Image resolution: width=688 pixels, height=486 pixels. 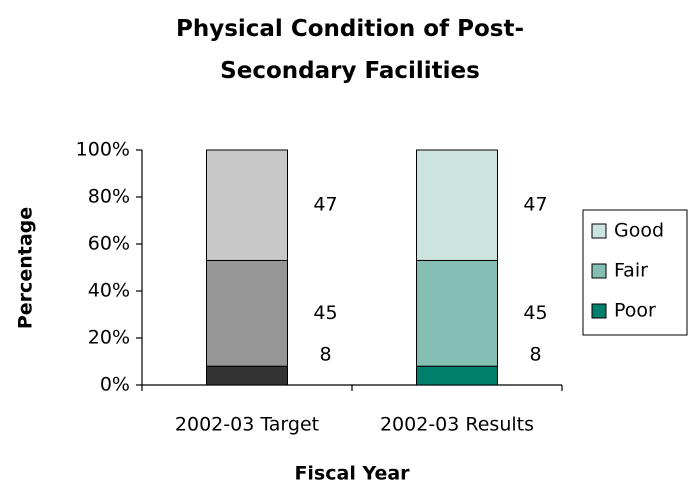 I want to click on y-tick-label: 40%, so click(x=109, y=291).